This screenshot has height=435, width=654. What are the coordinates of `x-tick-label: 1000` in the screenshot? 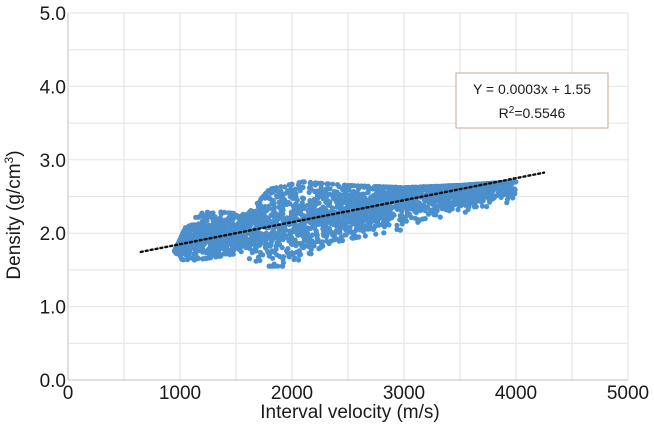 It's located at (180, 393).